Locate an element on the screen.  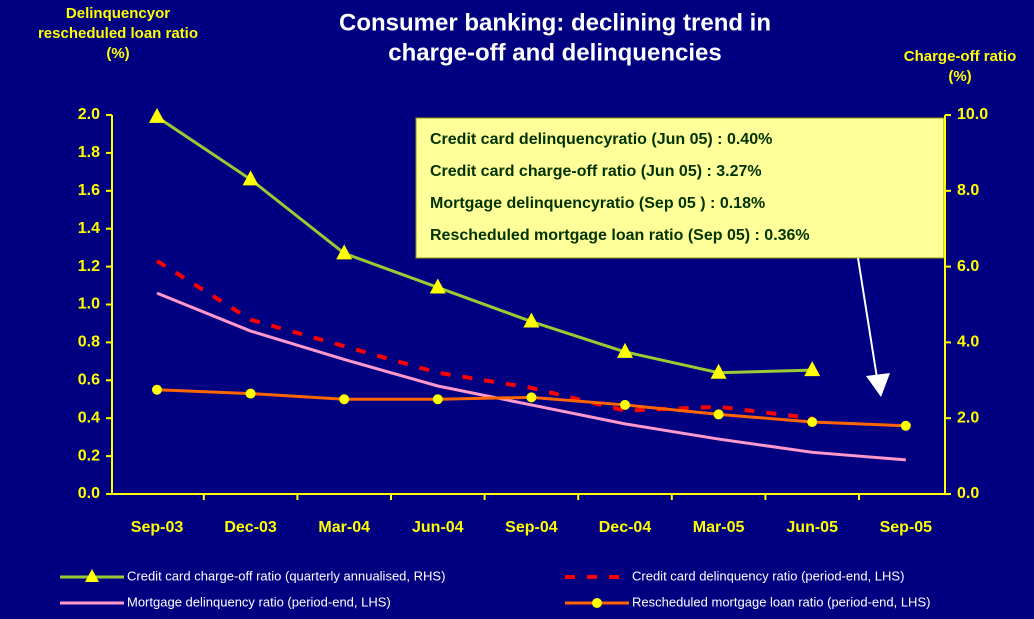
y2-axis-label: Charge-off ratio is located at coordinates (960, 56).